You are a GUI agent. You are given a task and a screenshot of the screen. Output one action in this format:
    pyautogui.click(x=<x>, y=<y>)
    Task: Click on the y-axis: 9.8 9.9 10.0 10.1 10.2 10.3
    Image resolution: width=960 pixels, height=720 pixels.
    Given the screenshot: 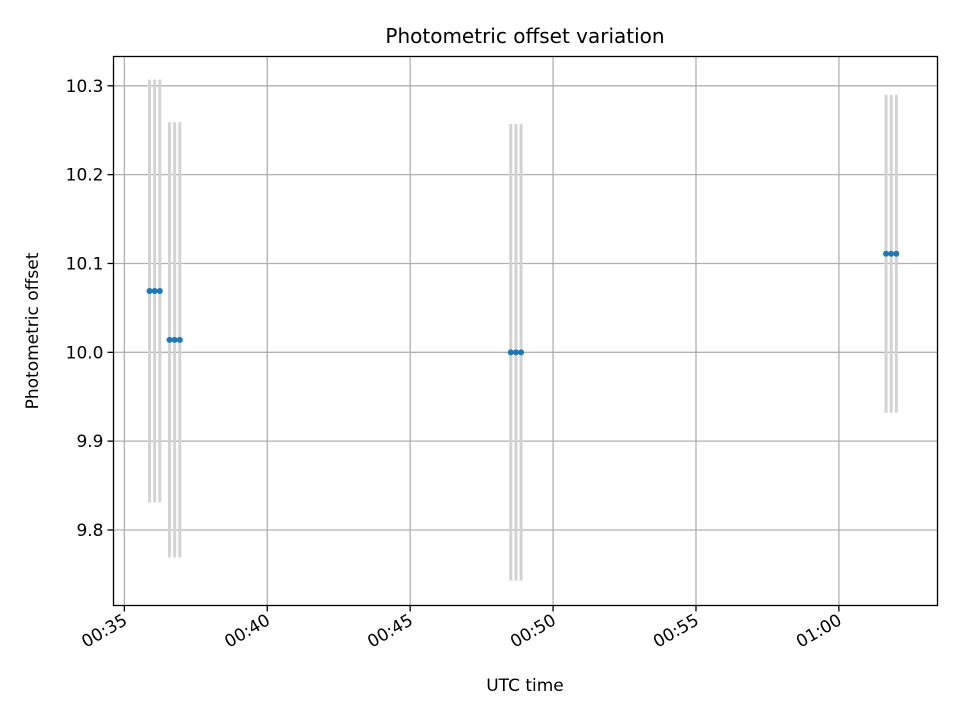 What is the action you would take?
    pyautogui.click(x=90, y=309)
    